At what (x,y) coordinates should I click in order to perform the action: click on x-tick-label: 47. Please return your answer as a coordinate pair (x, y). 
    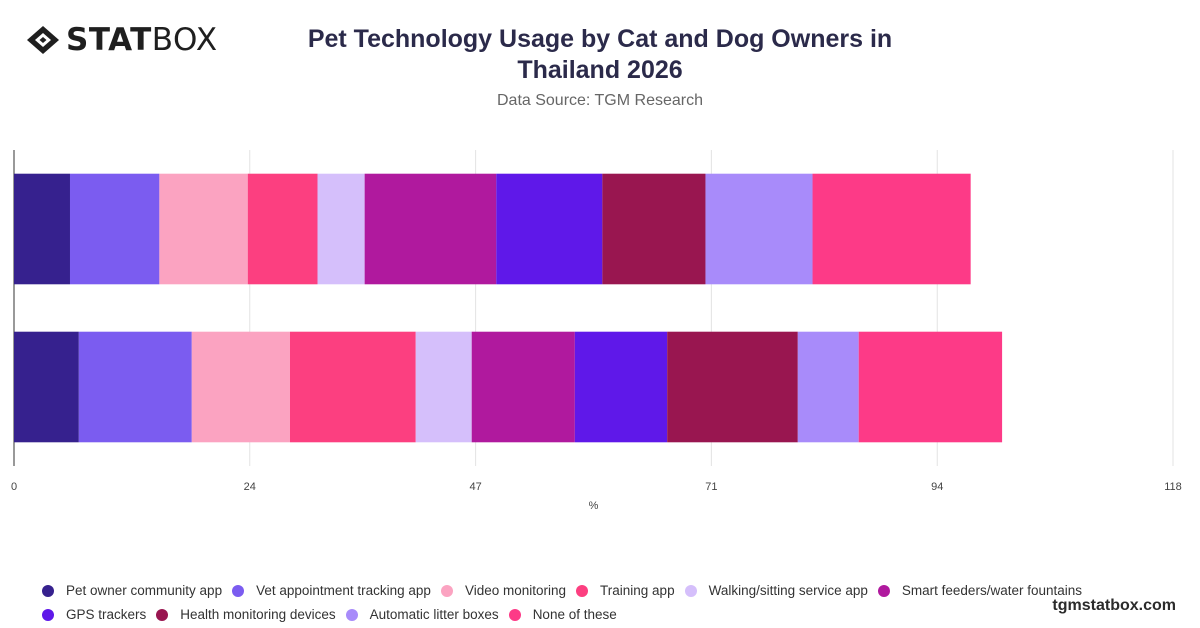
    Looking at the image, I should click on (476, 487).